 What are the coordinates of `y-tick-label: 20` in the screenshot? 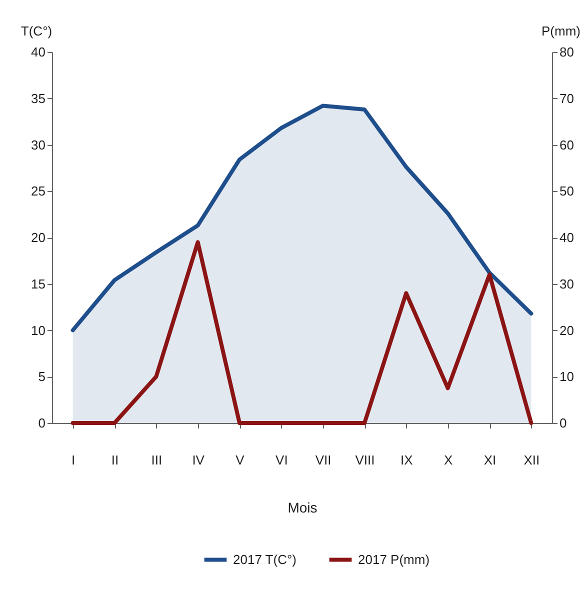 It's located at (38, 237).